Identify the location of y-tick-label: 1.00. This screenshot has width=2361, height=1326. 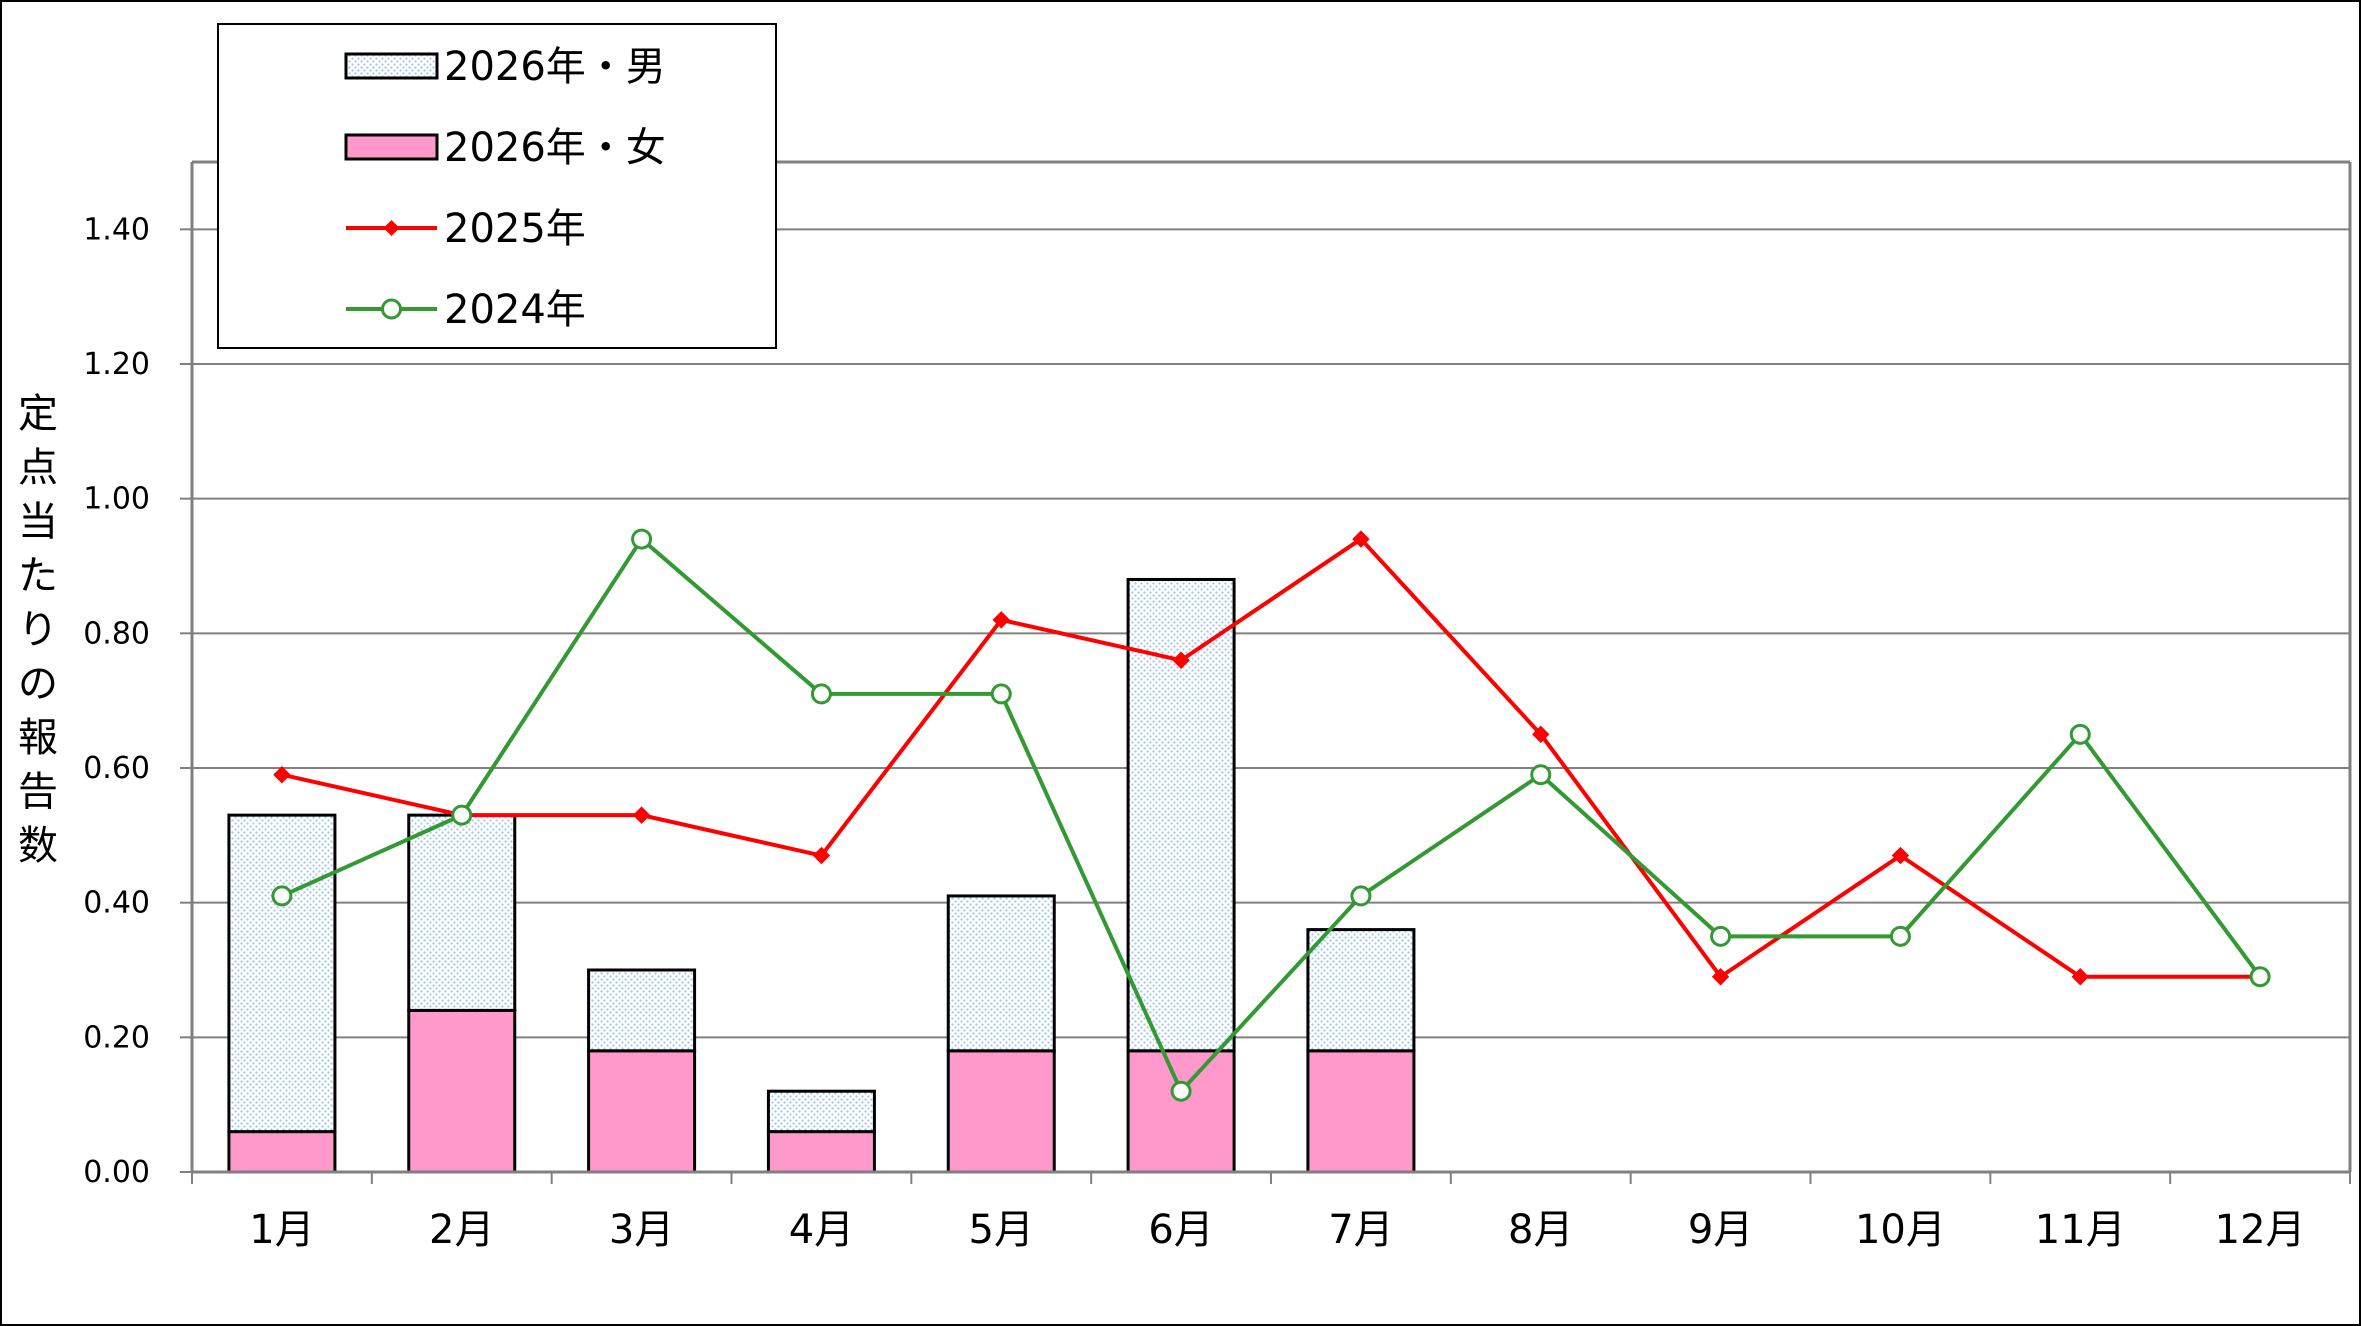
(116, 499).